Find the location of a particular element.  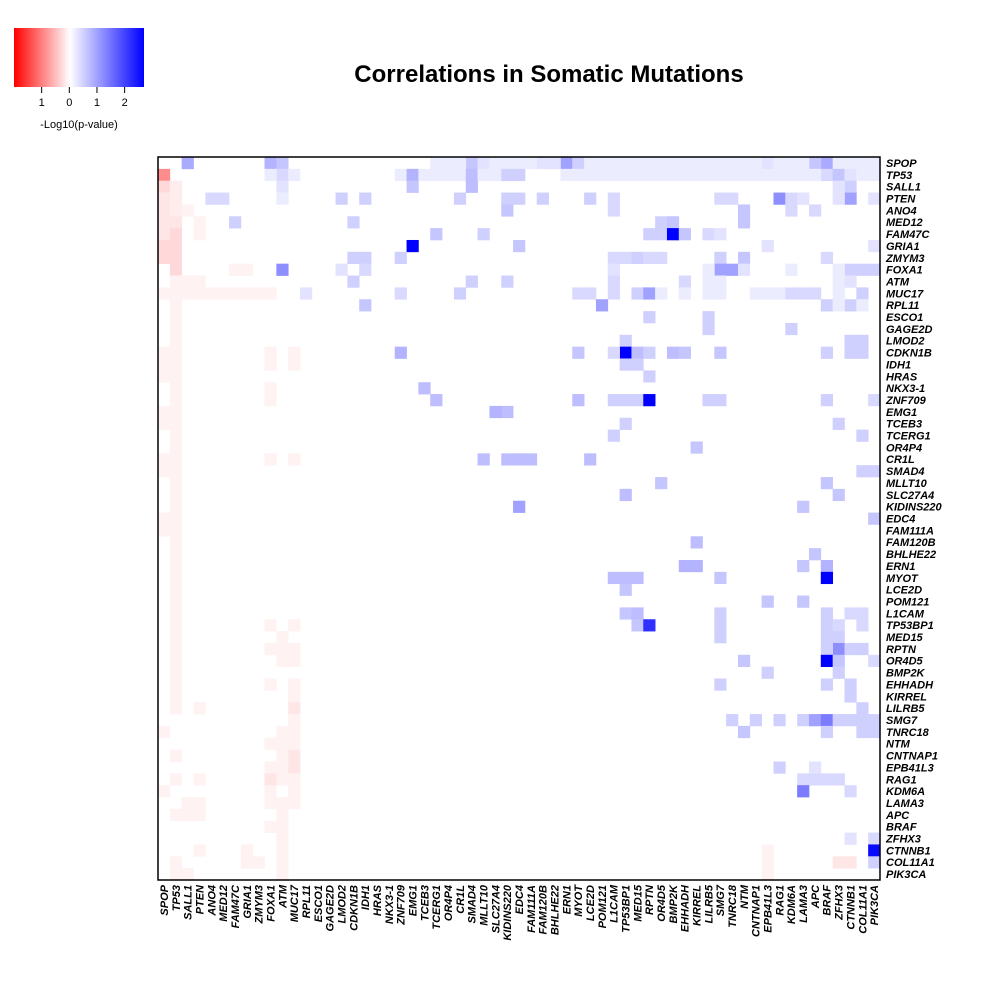

column-label: ERN1 is located at coordinates (567, 899).